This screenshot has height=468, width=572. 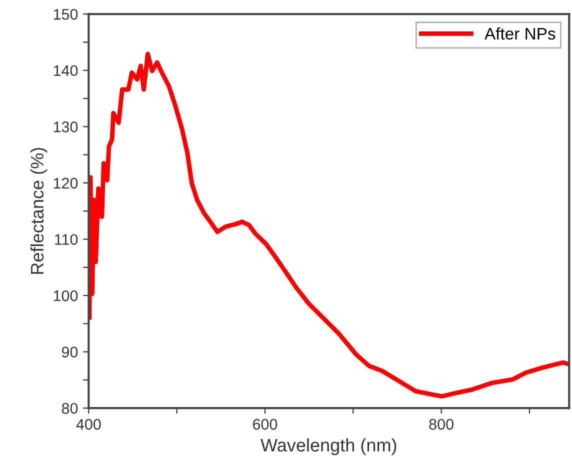 I want to click on y-tick-label: 130, so click(x=66, y=126).